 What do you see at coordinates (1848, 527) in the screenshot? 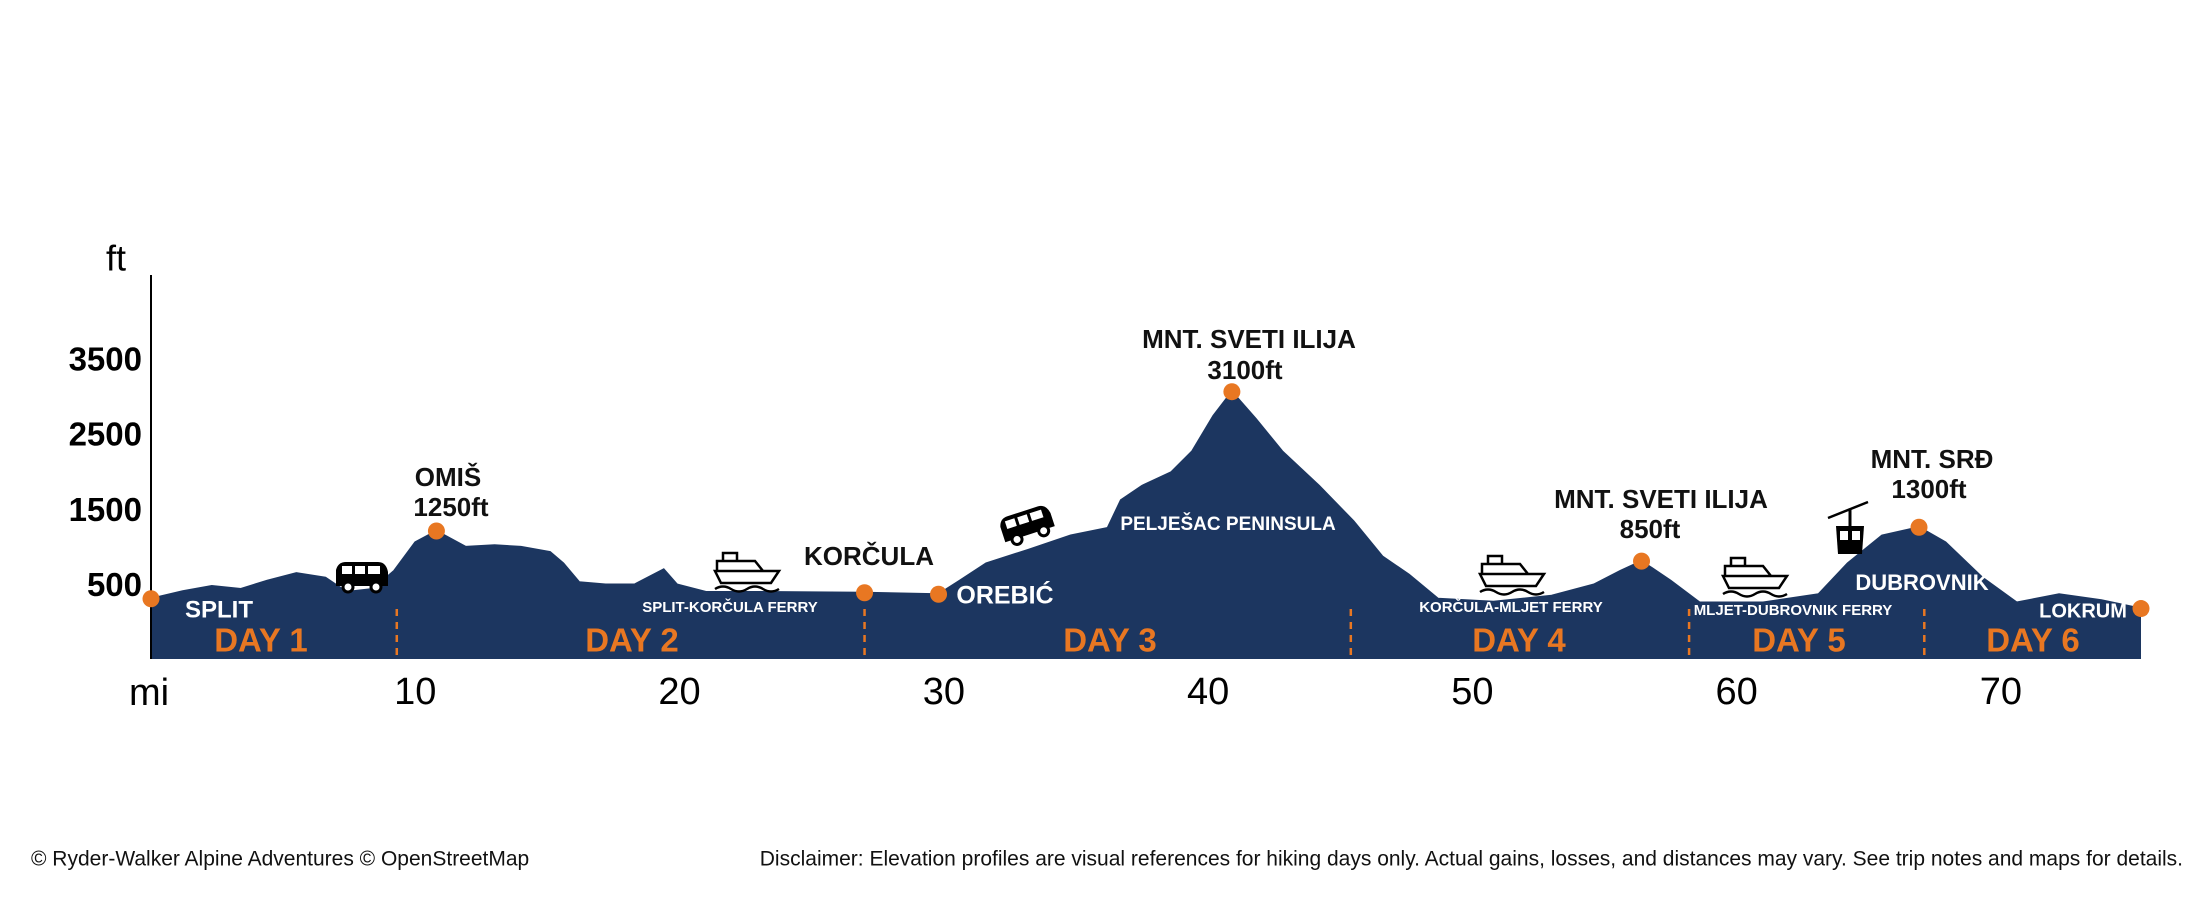
I see `gondola-icon` at bounding box center [1848, 527].